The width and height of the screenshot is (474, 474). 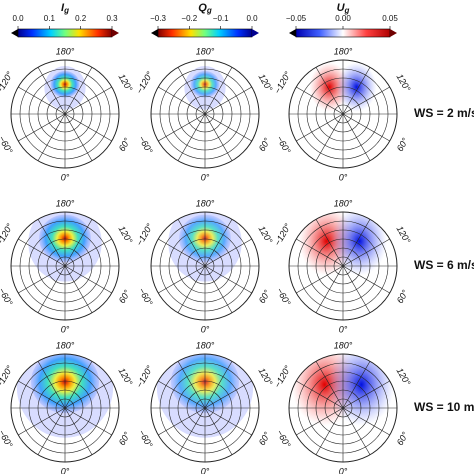 I want to click on colorbar-tick-label: −0.05, so click(x=296, y=18).